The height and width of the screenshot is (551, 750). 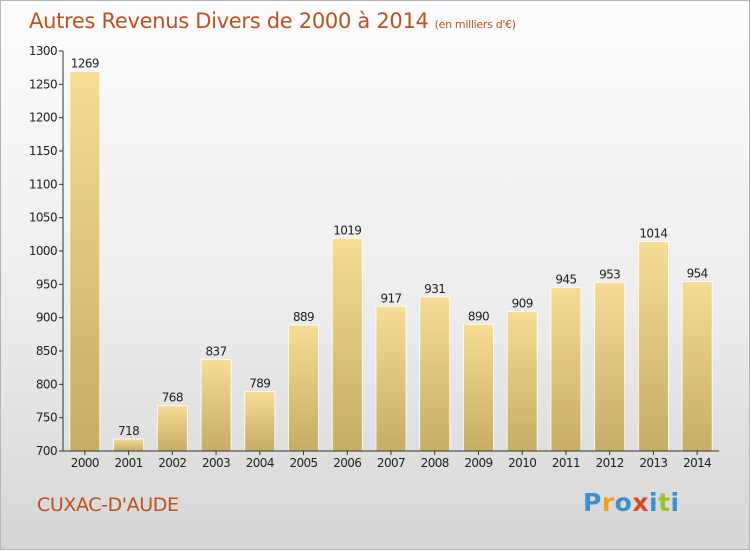 What do you see at coordinates (43, 184) in the screenshot?
I see `y-tick-label: 1100` at bounding box center [43, 184].